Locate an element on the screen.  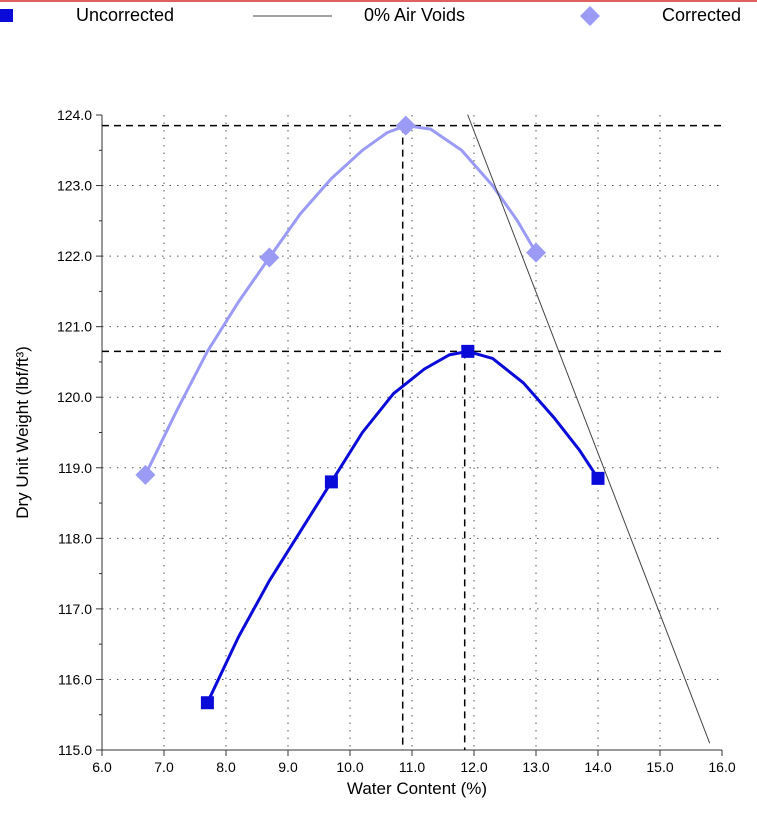
legend-label-corrected: Corrected is located at coordinates (702, 15).